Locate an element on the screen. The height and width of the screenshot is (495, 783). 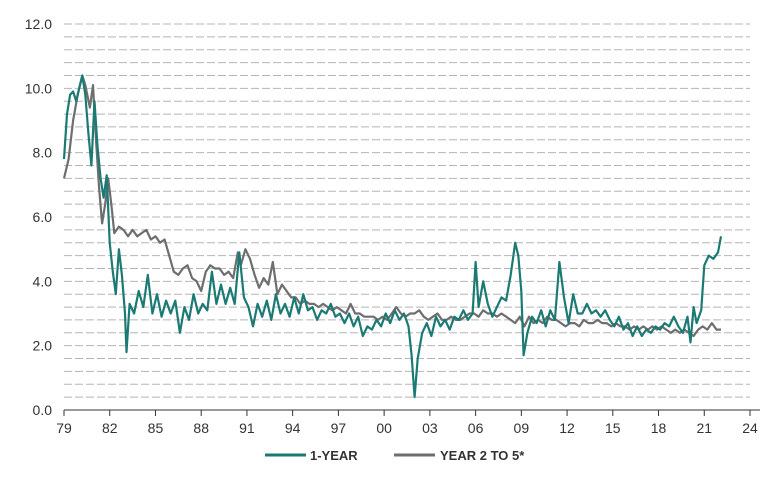
y-tick-label: 0.0 is located at coordinates (43, 410).